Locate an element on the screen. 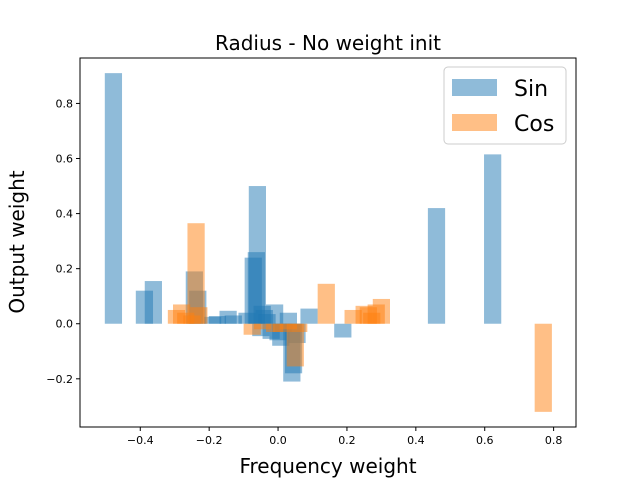 This screenshot has width=640, height=480. legend-sin-label: Sin is located at coordinates (531, 89).